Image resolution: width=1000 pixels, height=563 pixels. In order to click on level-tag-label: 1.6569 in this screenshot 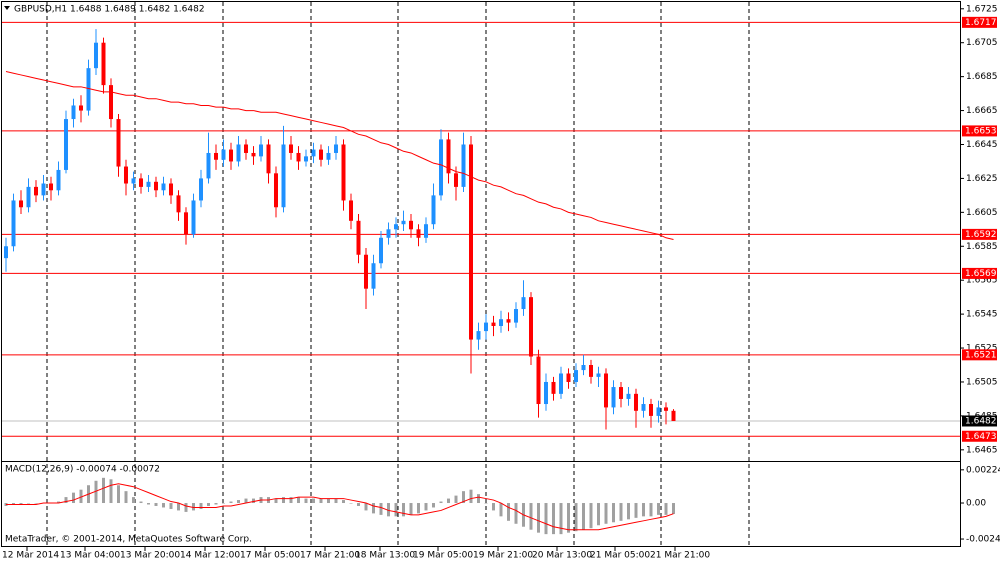, I will do `click(981, 274)`.